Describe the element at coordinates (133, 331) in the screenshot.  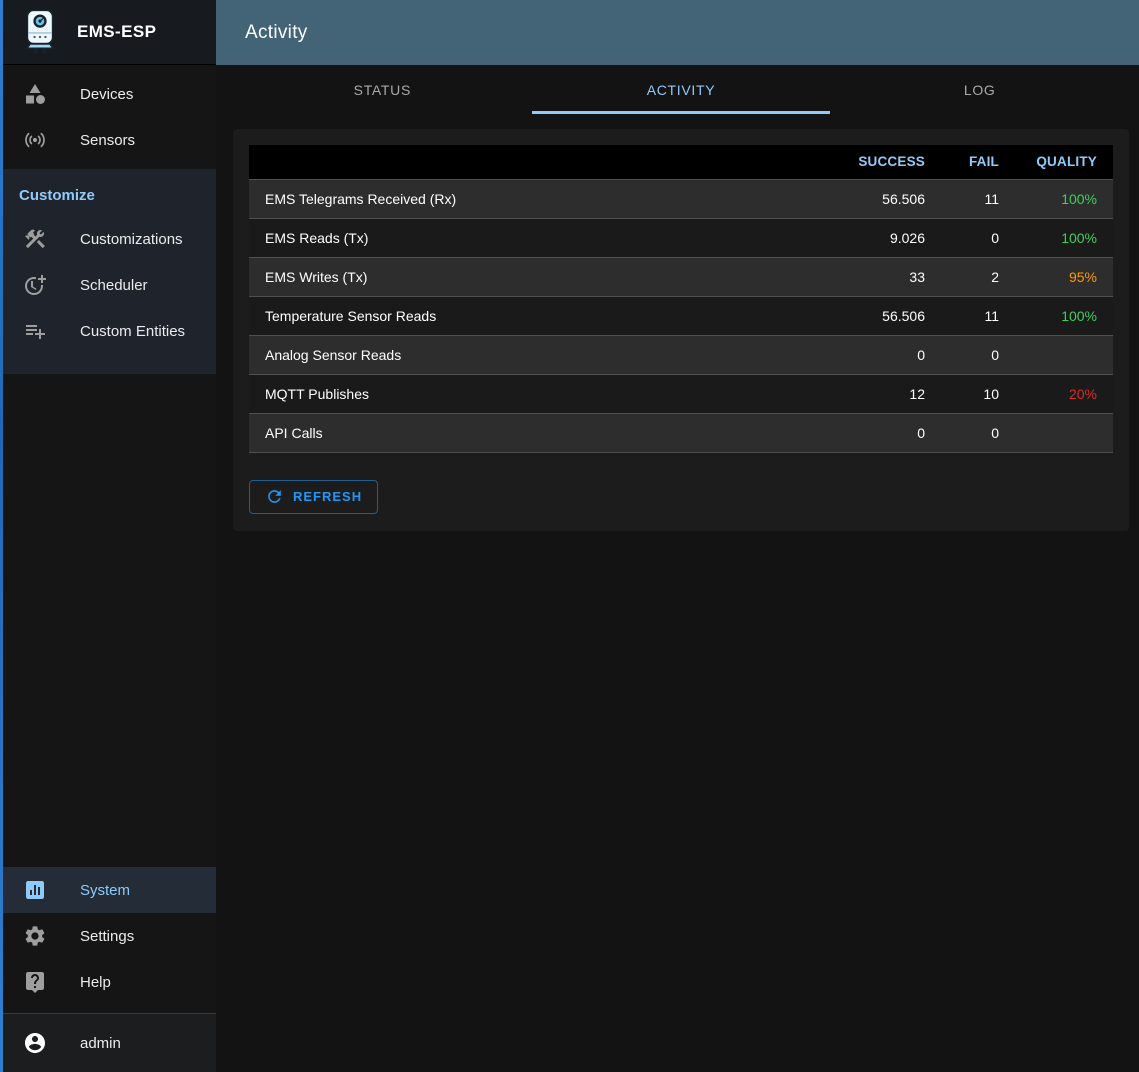
I see `sidebar-item-label: Custom Entities` at that location.